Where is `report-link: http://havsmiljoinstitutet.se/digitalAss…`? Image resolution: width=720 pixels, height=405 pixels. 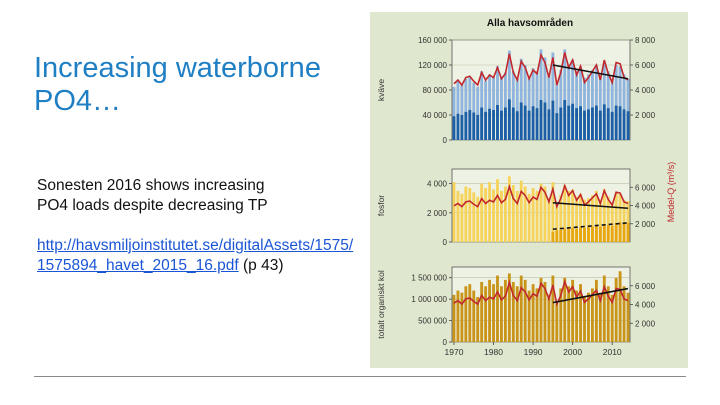
report-link: http://havsmiljoinstitutet.se/digitalAss… is located at coordinates (195, 255).